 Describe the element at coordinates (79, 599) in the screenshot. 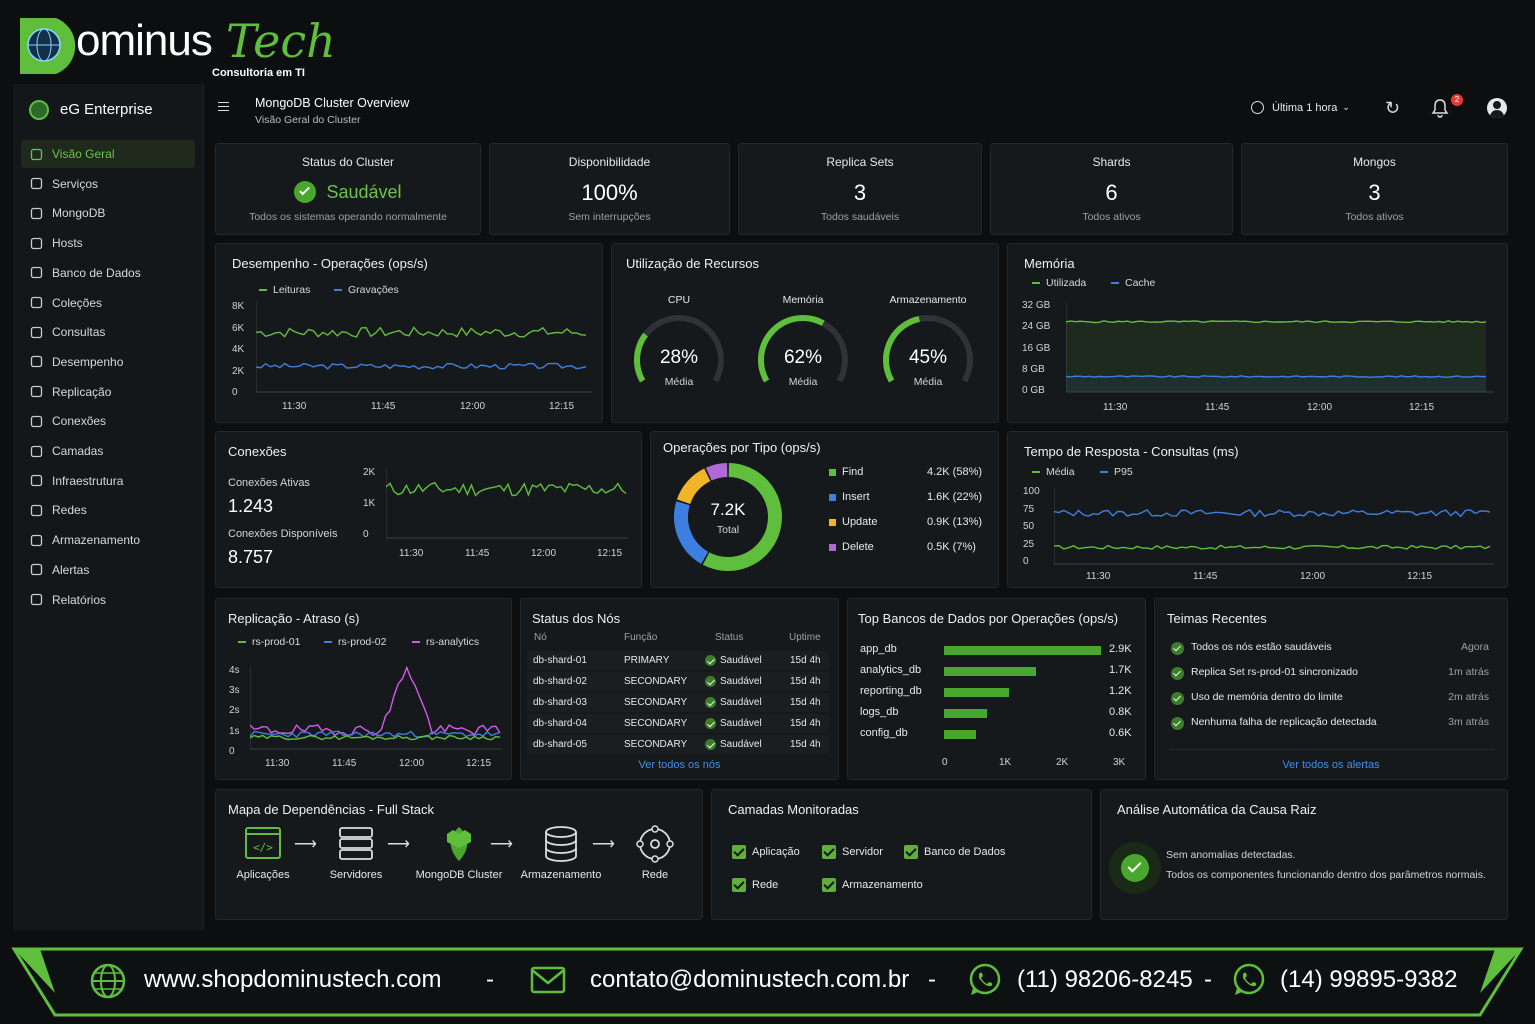

I see `sidebar-item-label: Relatórios` at that location.